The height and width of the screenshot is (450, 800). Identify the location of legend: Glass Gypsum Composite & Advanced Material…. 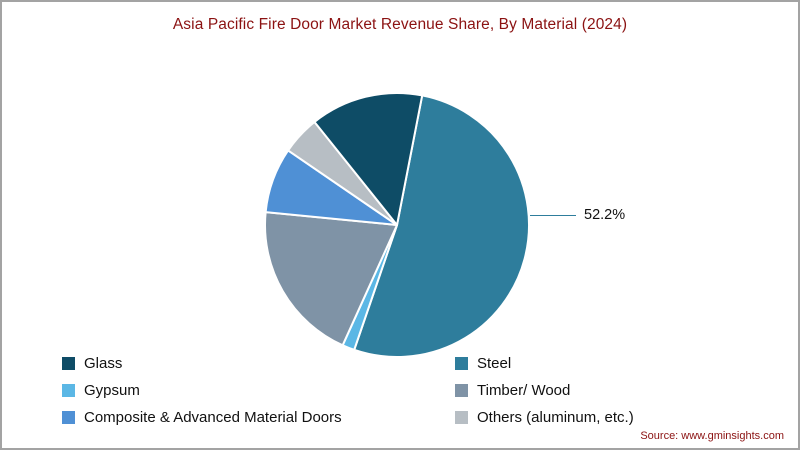
(415, 390).